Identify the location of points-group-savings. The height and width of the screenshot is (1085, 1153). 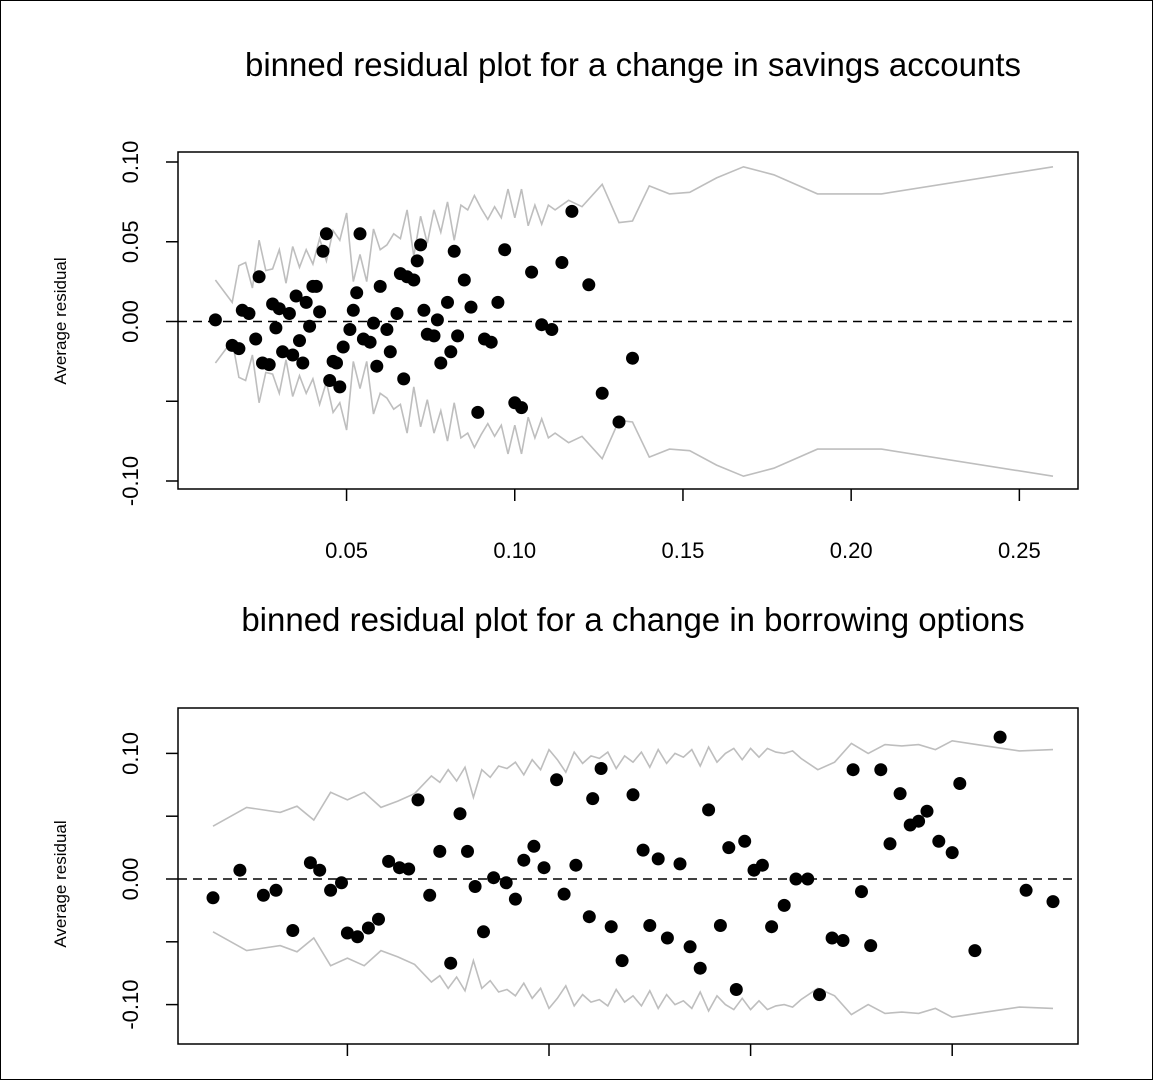
(423, 316).